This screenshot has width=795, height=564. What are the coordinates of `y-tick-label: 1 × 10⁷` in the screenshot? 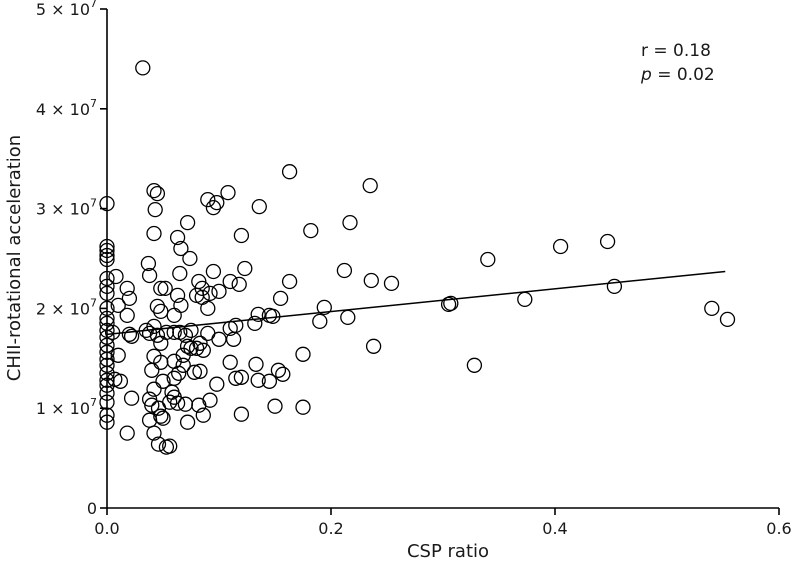 It's located at (66, 407).